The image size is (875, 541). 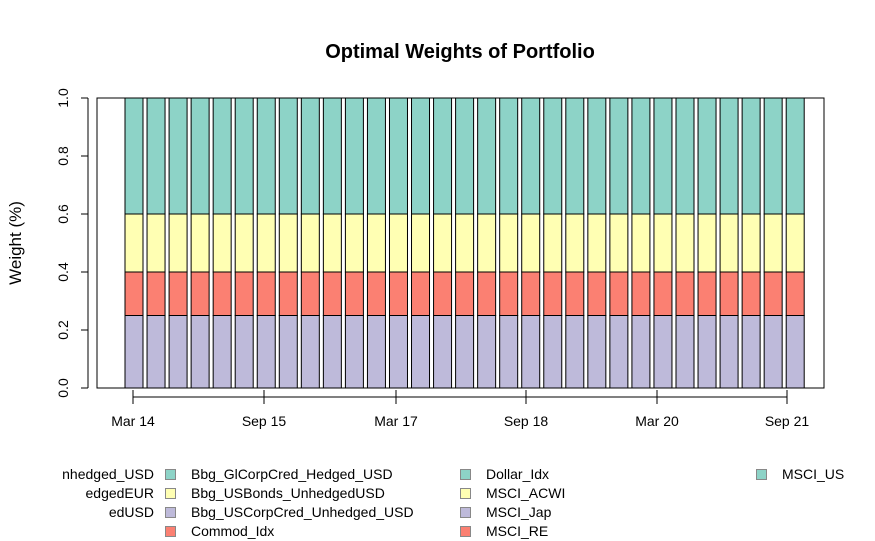 I want to click on legend-label: edgedEUR, so click(x=120, y=493).